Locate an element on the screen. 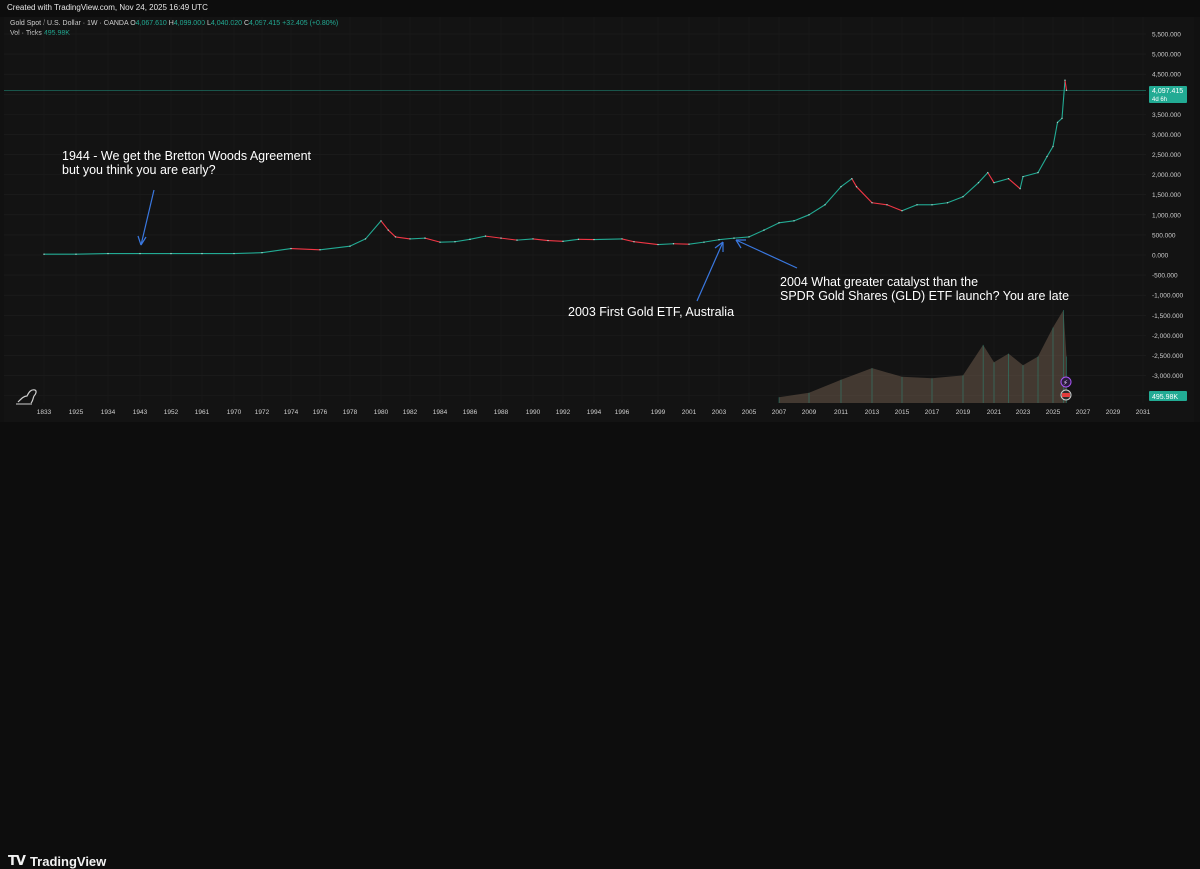  tradingview-logo-icon: 𝗧𝗩 is located at coordinates (16, 861).